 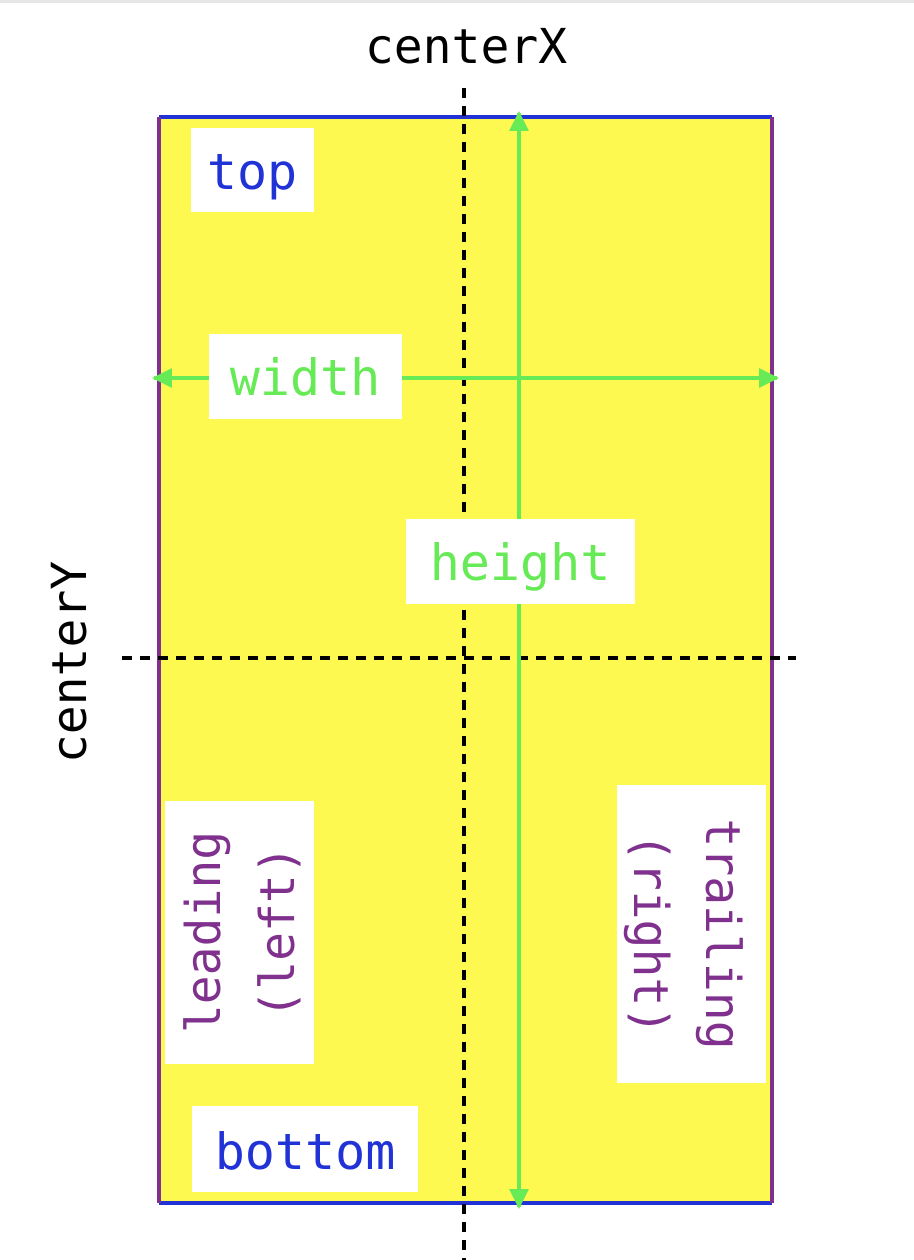 I want to click on center-y-label: centerY, so click(x=70, y=662).